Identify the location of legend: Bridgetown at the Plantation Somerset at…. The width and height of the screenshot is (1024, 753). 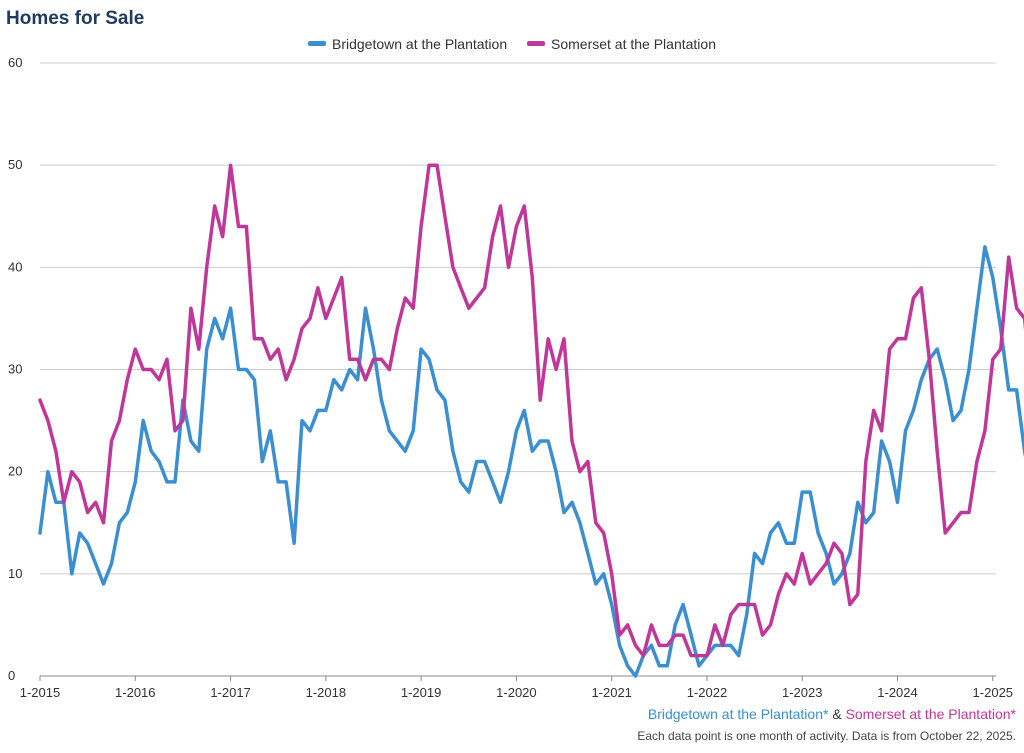
(512, 44).